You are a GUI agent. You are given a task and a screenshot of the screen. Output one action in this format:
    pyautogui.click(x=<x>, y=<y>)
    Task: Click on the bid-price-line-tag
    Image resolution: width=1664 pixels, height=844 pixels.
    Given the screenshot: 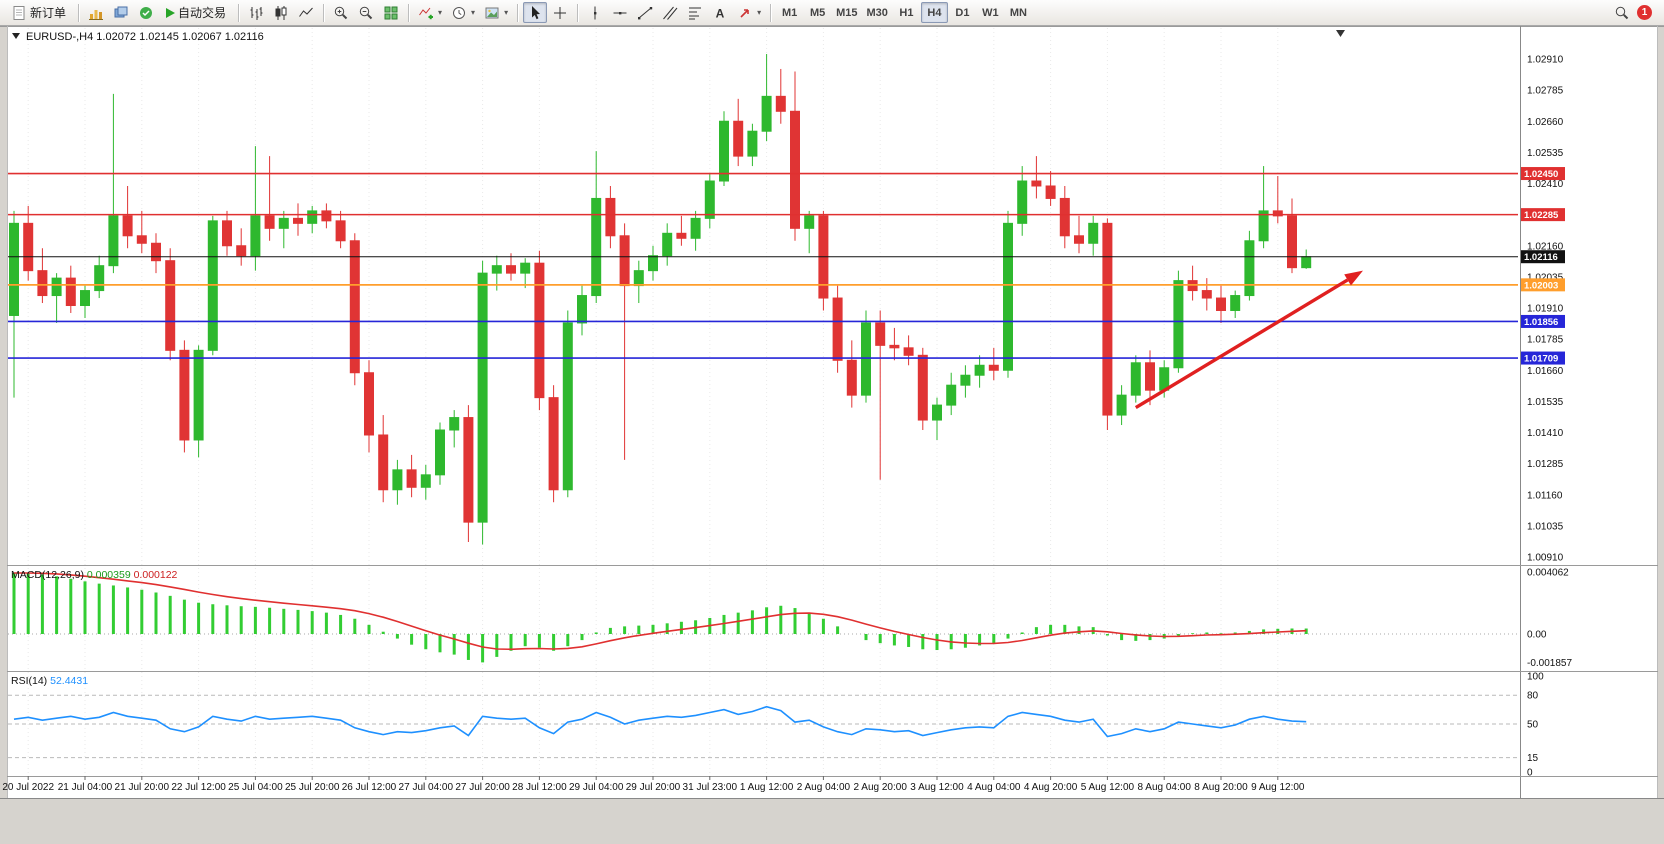 What is the action you would take?
    pyautogui.click(x=1543, y=257)
    